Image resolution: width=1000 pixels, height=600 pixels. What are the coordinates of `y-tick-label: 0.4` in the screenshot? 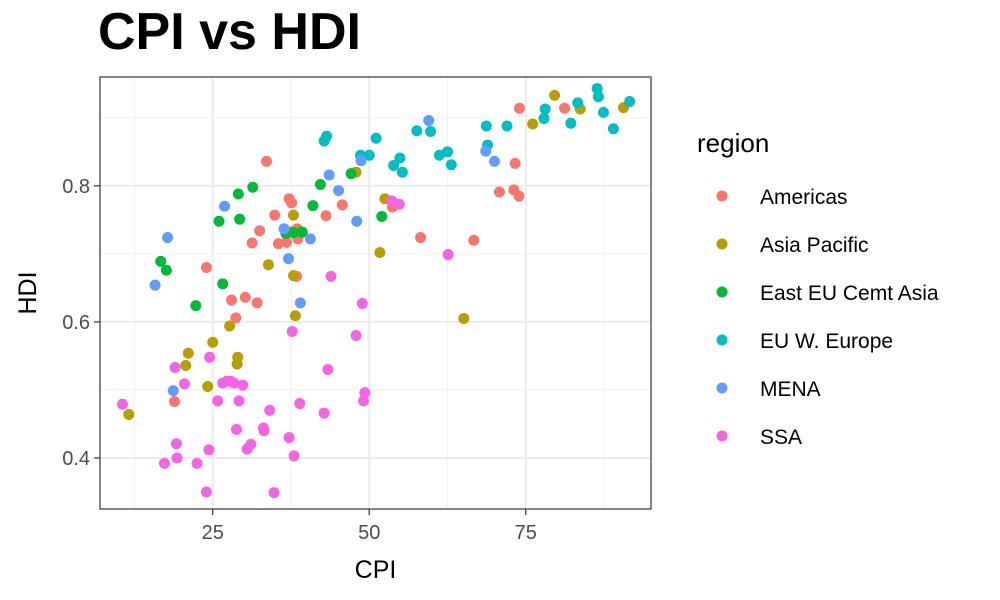 It's located at (76, 459).